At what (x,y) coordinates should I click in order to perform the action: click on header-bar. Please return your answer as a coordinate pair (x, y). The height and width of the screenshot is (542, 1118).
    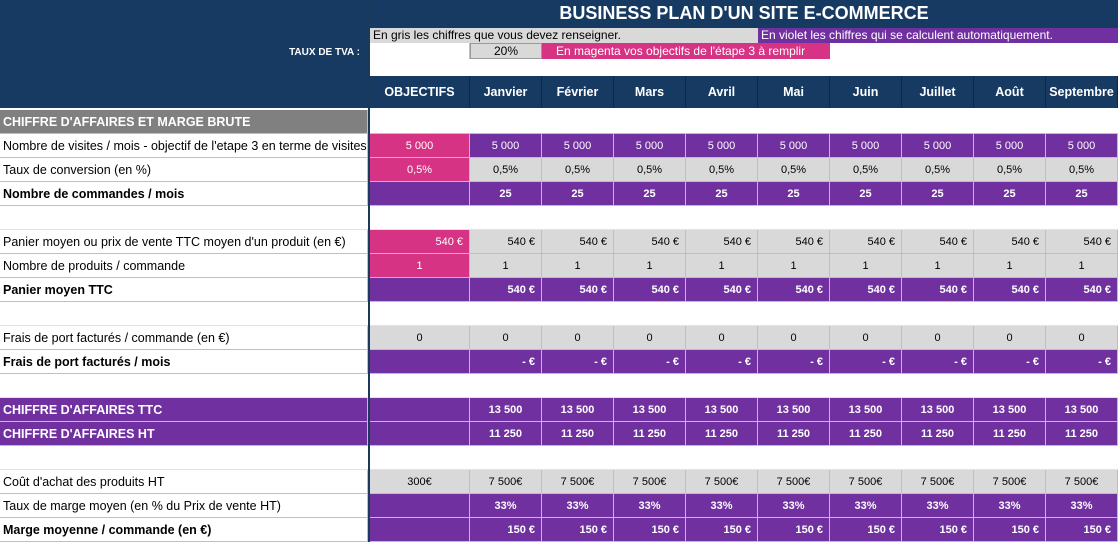
    Looking at the image, I should click on (559, 14).